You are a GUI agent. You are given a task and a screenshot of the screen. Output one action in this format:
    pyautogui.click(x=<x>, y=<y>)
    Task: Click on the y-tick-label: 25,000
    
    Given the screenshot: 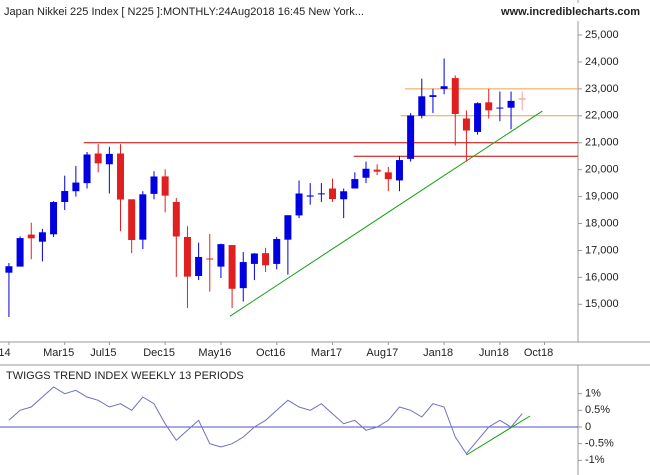 What is the action you would take?
    pyautogui.click(x=602, y=35)
    